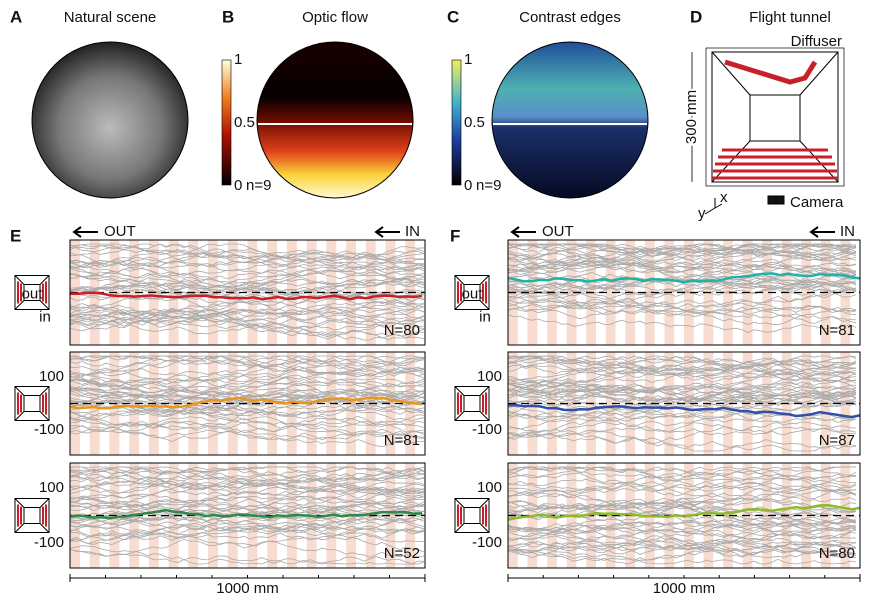 The height and width of the screenshot is (595, 869). What do you see at coordinates (487, 542) in the screenshot?
I see `y-tick-label: -100` at bounding box center [487, 542].